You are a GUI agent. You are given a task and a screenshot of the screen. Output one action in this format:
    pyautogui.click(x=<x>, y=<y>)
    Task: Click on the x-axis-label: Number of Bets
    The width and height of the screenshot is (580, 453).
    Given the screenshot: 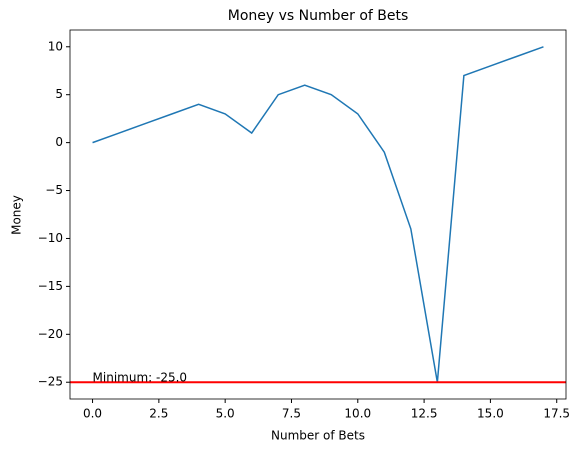 What is the action you would take?
    pyautogui.click(x=318, y=436)
    